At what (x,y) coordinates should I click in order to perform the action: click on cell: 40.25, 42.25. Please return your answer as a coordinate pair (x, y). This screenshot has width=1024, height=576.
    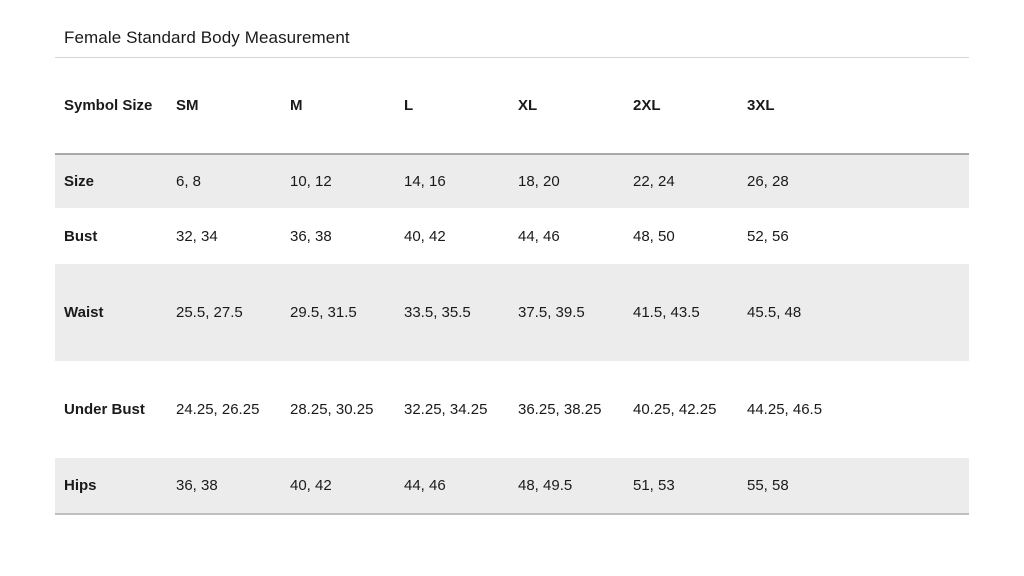
    Looking at the image, I should click on (675, 409).